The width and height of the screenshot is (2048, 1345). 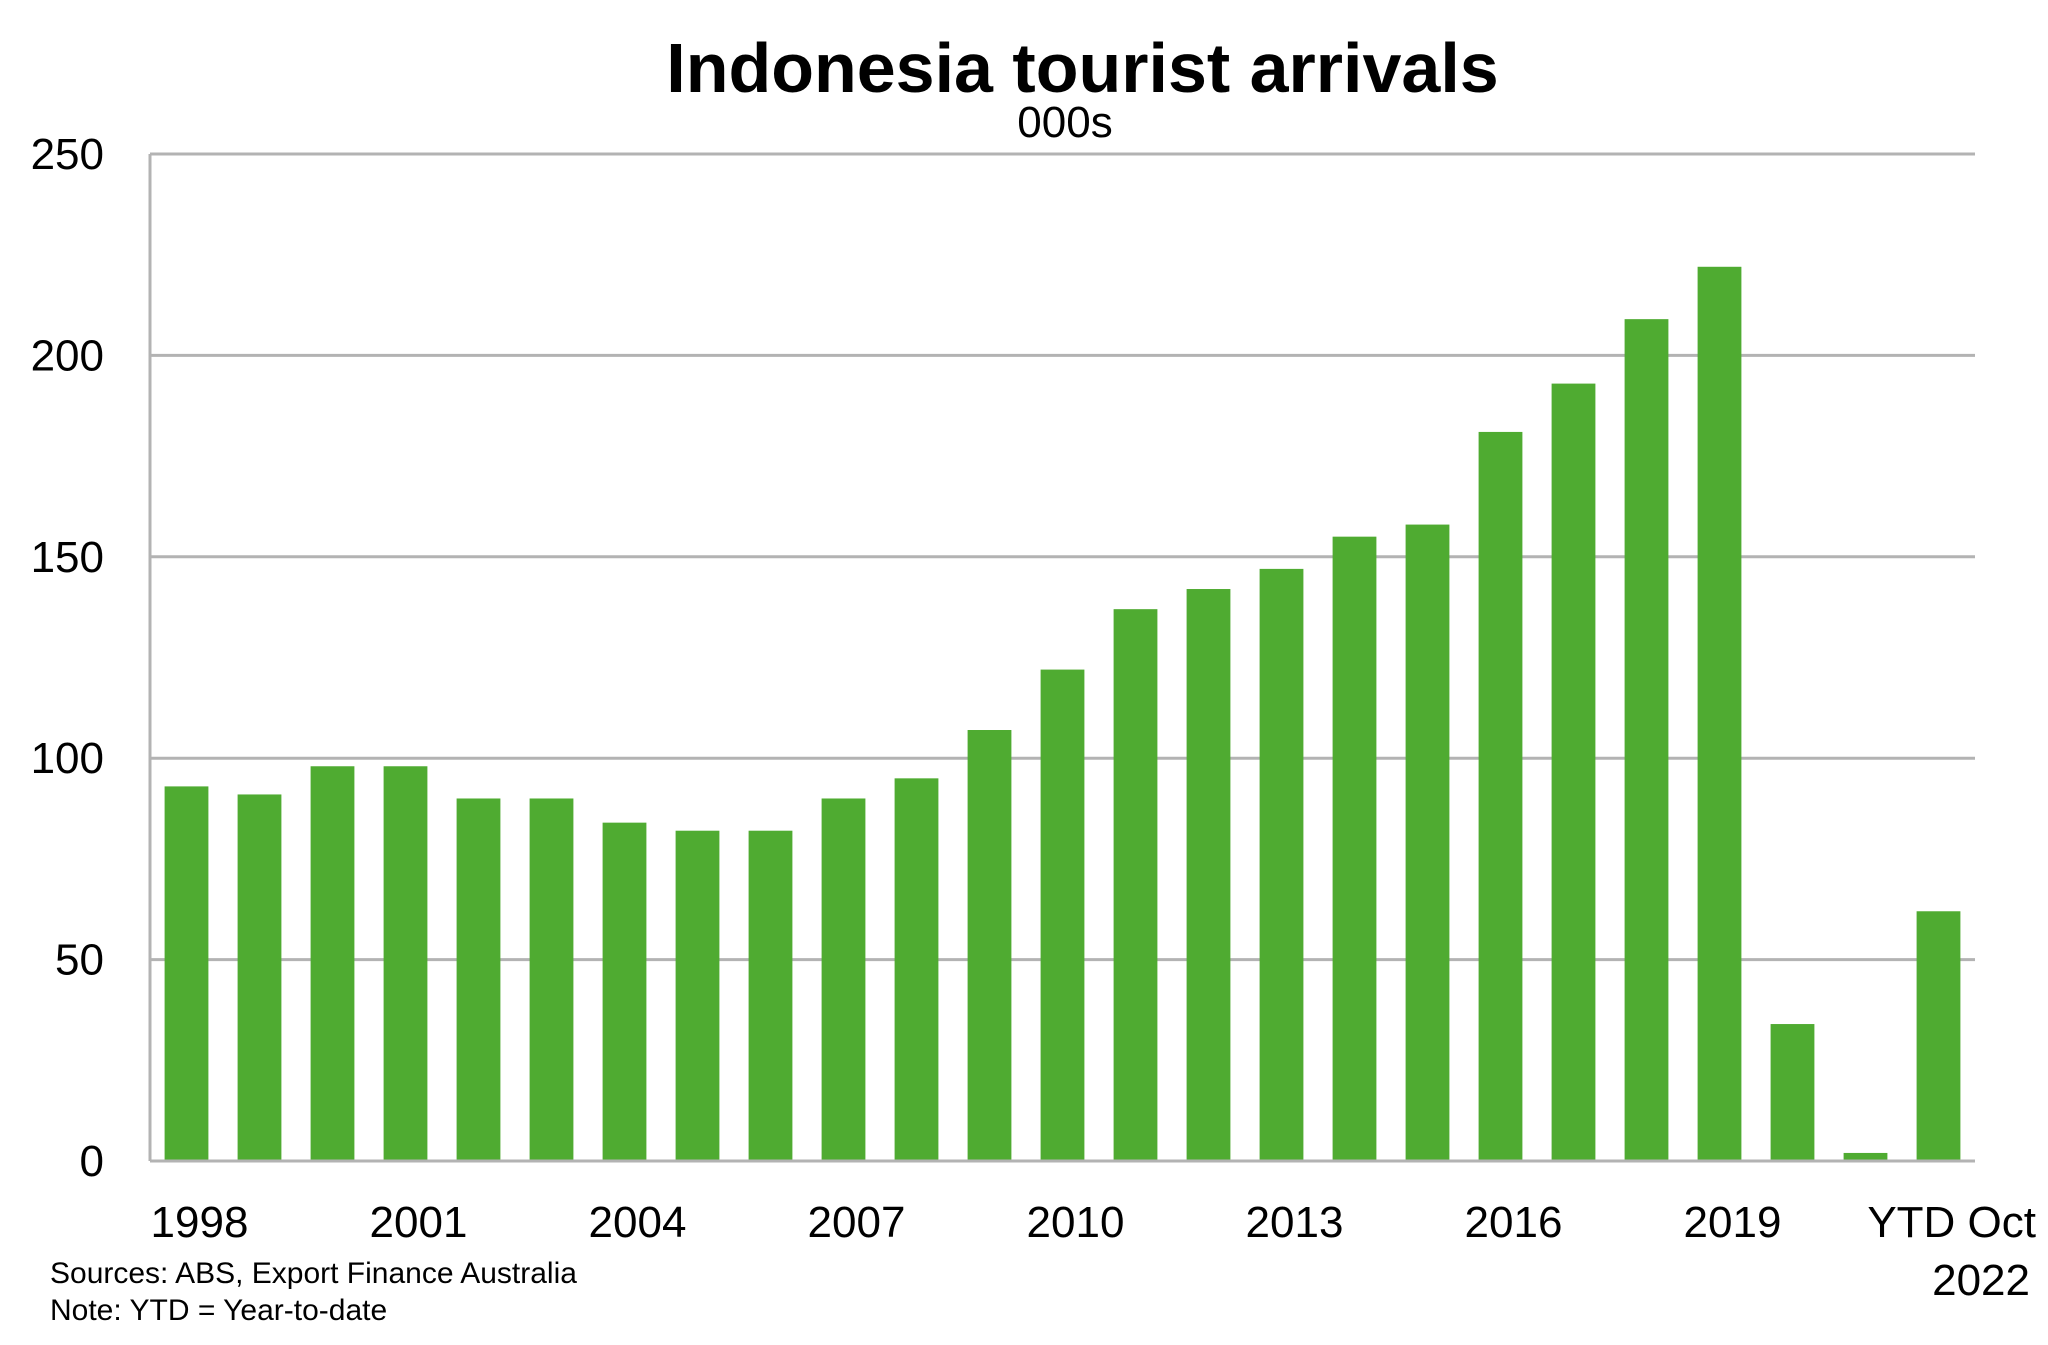 I want to click on y-tick-label-250: 250, so click(x=67, y=154).